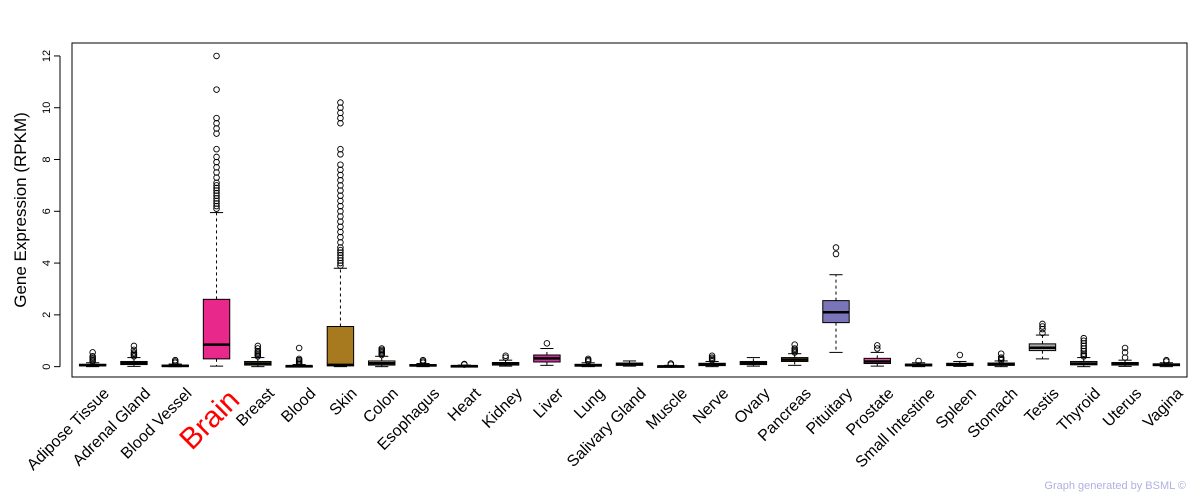 The image size is (1200, 500). What do you see at coordinates (629, 363) in the screenshot?
I see `box-salivary-gland` at bounding box center [629, 363].